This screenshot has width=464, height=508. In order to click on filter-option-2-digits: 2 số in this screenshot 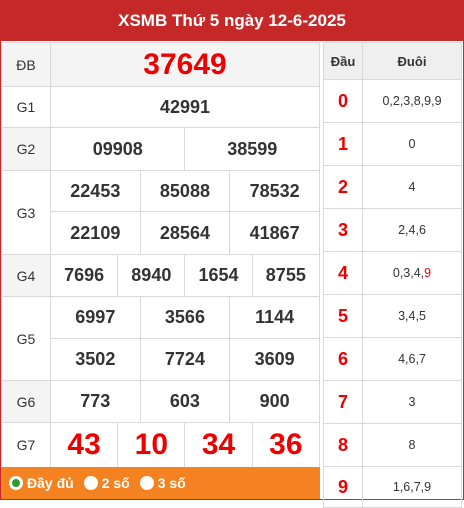, I will do `click(106, 483)`.